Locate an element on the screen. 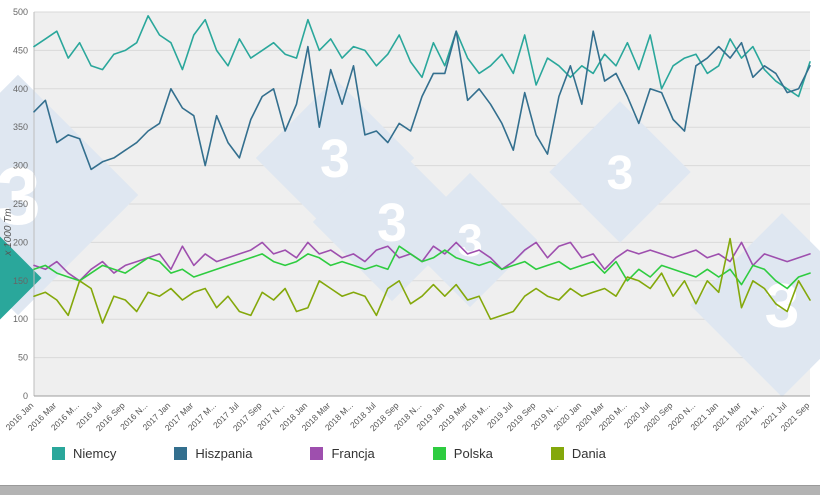 Image resolution: width=820 pixels, height=495 pixels. y-tick-label: 100 is located at coordinates (20, 319).